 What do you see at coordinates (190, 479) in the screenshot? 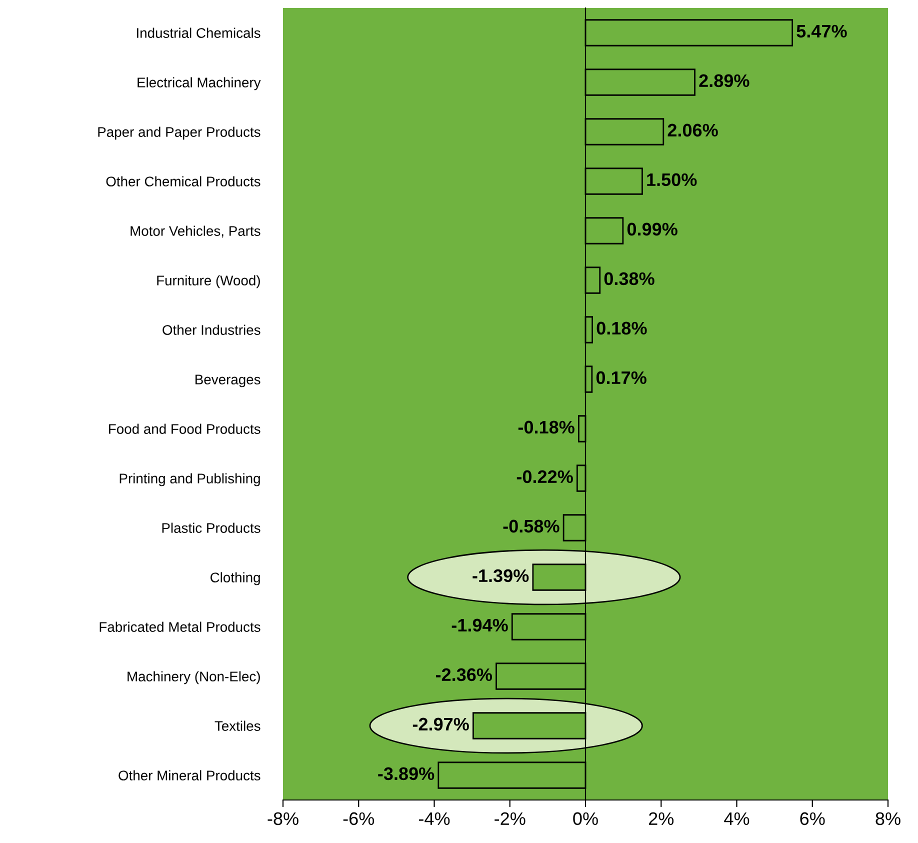
I see `y-tick-label: Printing and Publishing` at bounding box center [190, 479].